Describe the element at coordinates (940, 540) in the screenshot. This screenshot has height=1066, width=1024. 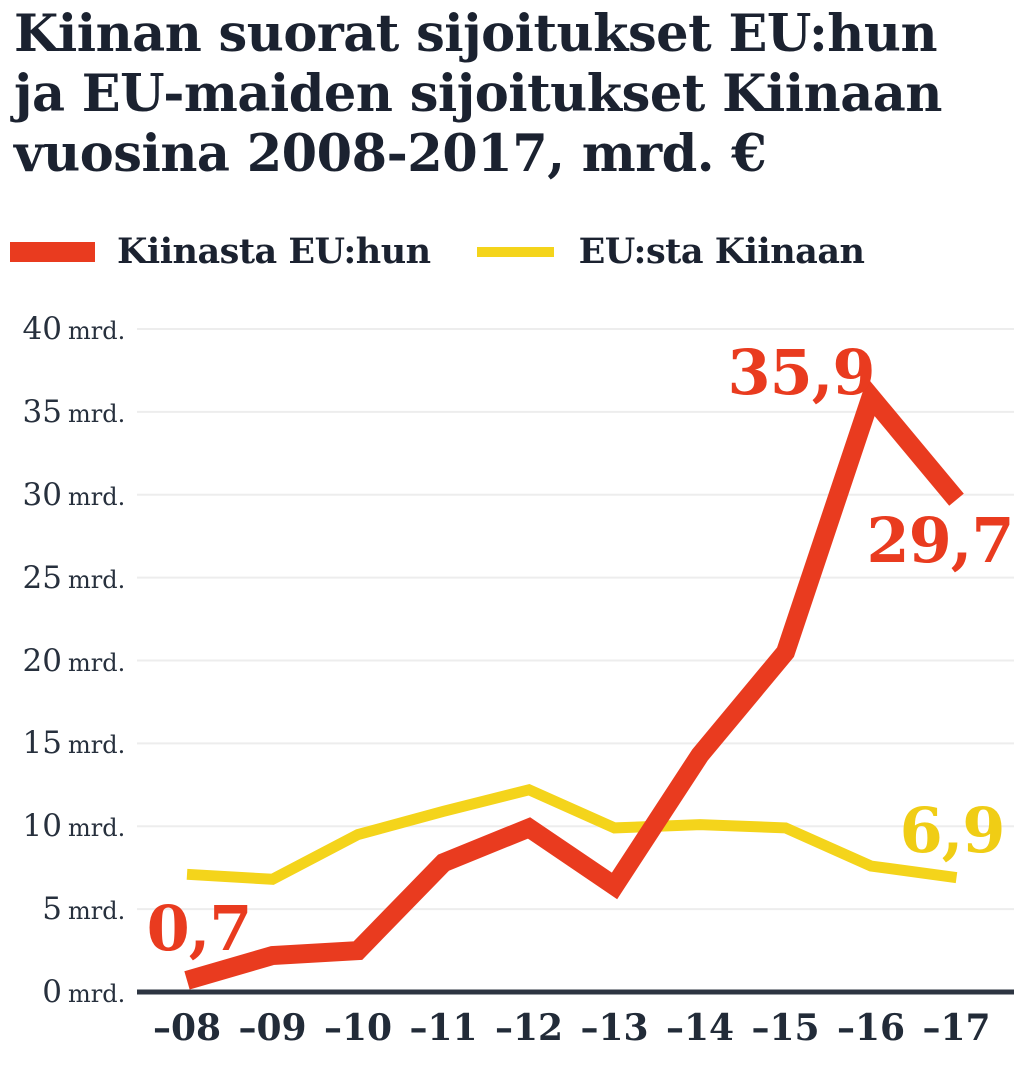
I see `data-label-2017-china-to-eu: 29,7` at that location.